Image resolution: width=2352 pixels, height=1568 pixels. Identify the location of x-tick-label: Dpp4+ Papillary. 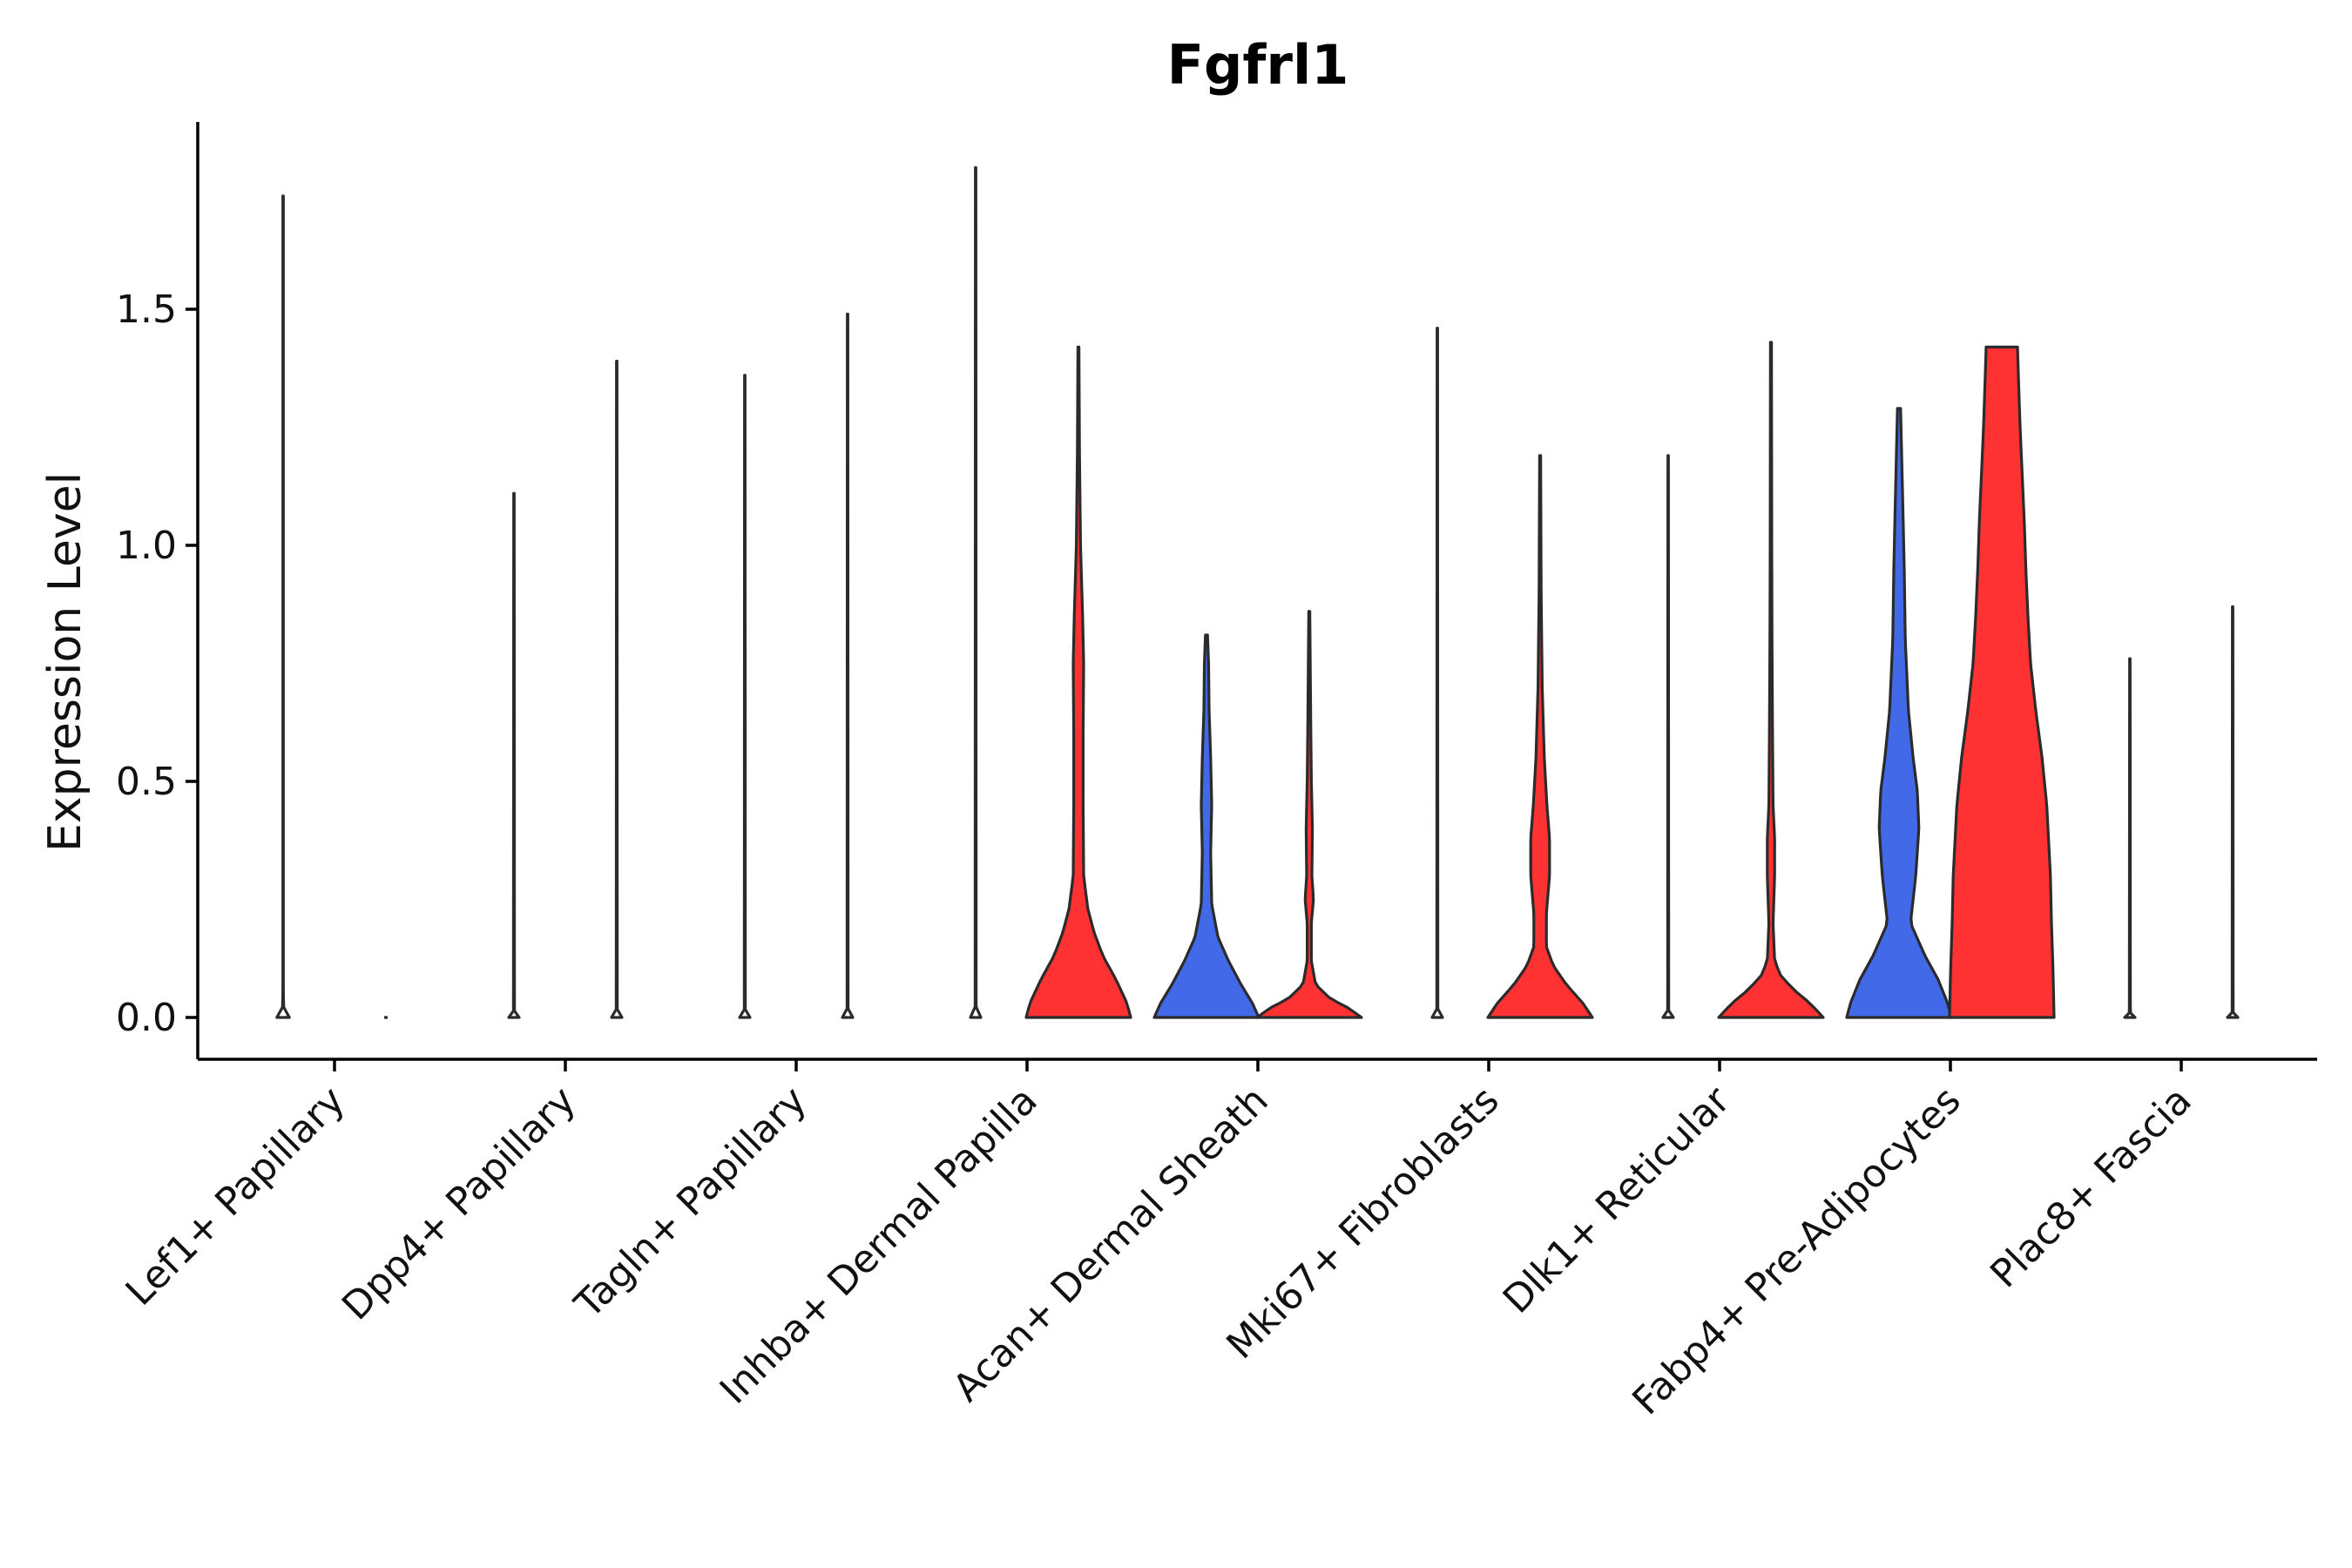
(460, 1203).